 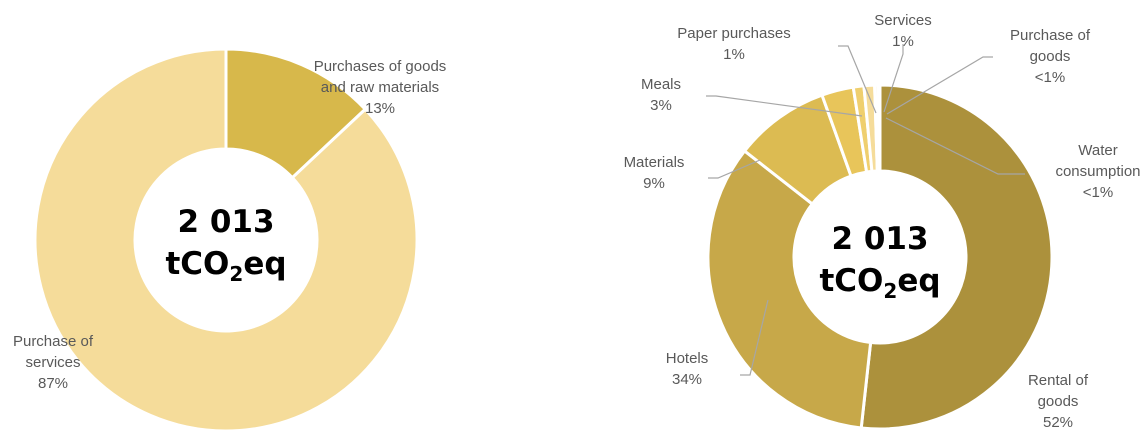 What do you see at coordinates (754, 337) in the screenshot?
I see `leader-line-hotels` at bounding box center [754, 337].